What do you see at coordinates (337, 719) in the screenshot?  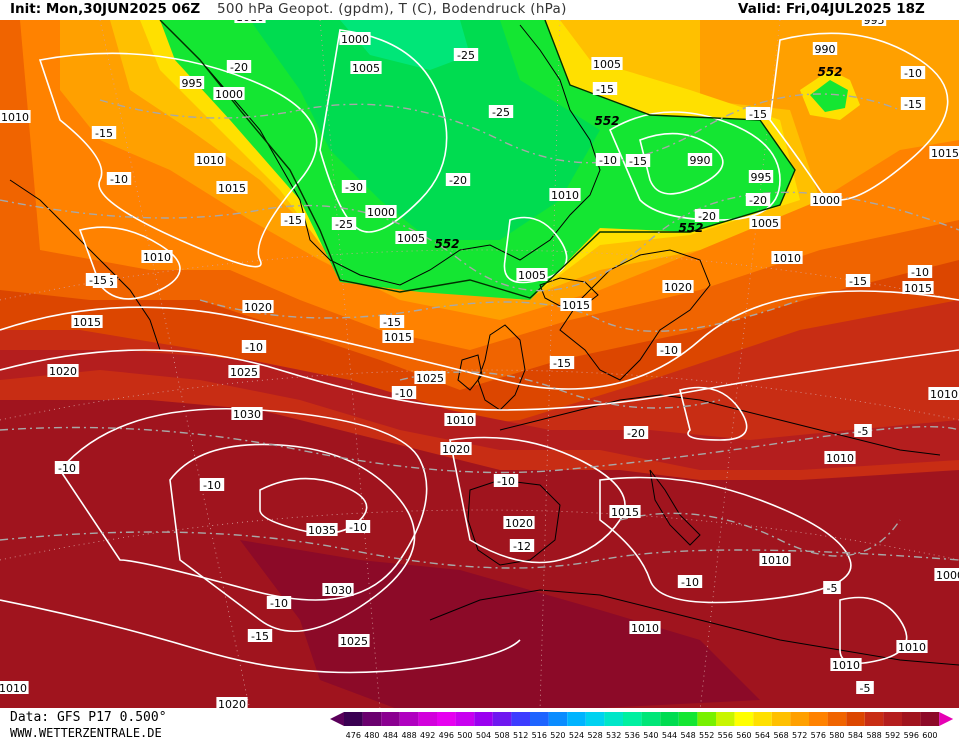 I see `legend-arrow-left` at bounding box center [337, 719].